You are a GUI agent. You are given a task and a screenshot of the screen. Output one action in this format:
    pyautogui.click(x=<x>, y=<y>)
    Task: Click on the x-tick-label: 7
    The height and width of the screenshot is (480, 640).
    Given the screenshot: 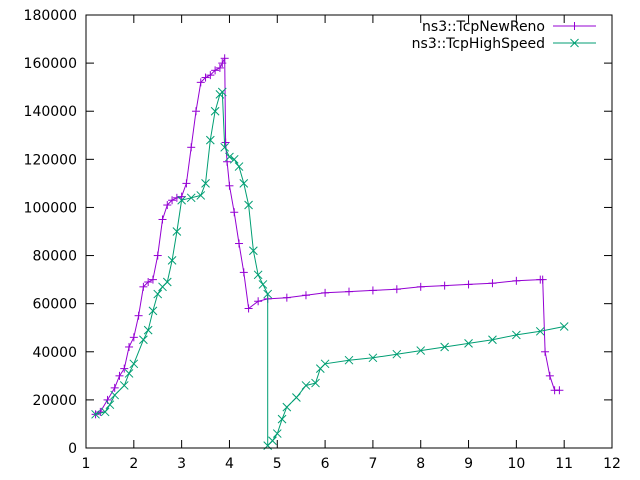 What is the action you would take?
    pyautogui.click(x=372, y=464)
    